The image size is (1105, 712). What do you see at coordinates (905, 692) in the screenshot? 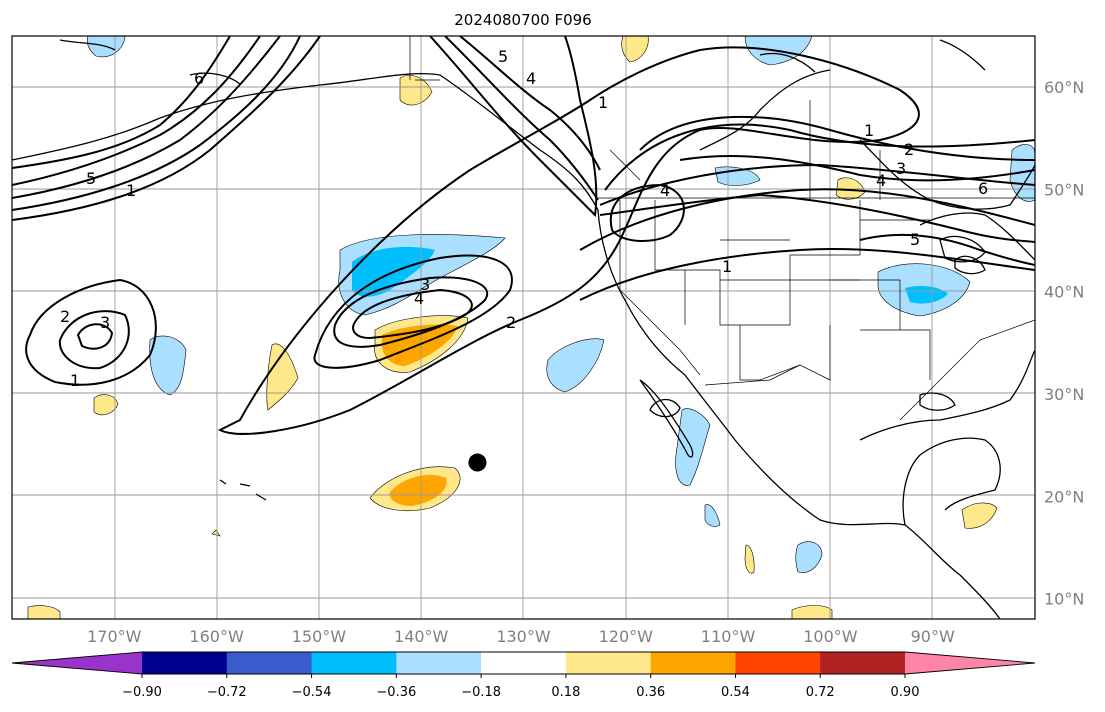
I see `colorbar-label: 0.90` at bounding box center [905, 692].